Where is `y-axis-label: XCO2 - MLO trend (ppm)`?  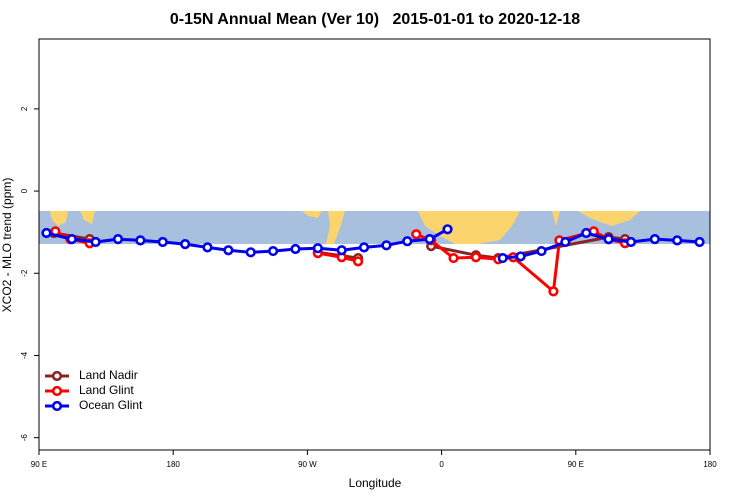 y-axis-label: XCO2 - MLO trend (ppm) is located at coordinates (7, 245).